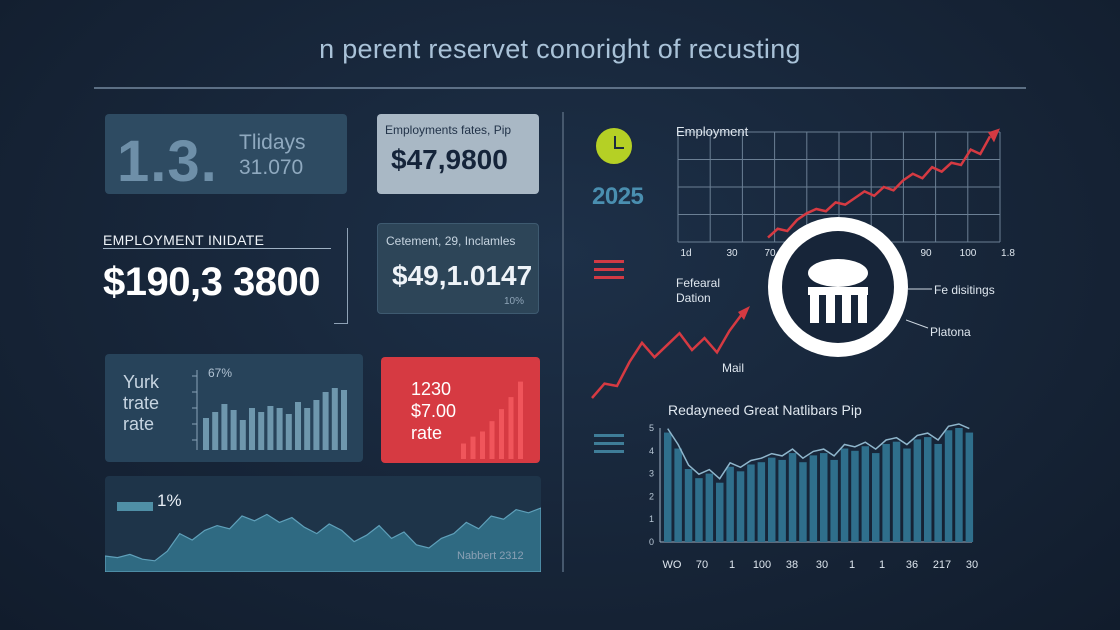  Describe the element at coordinates (964, 290) in the screenshot. I see `callout-label-fe-distings: Fe disitings` at that location.